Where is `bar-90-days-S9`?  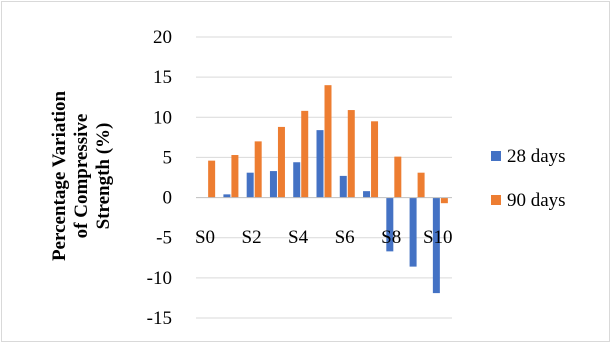
bar-90-days-S9 is located at coordinates (421, 185).